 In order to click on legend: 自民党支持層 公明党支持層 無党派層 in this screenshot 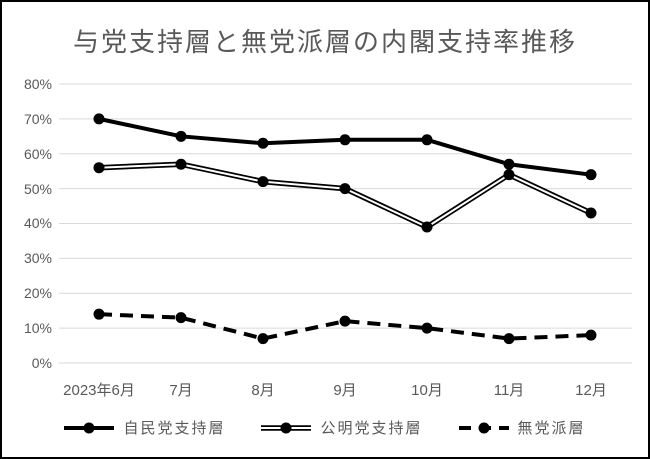, I will do `click(325, 427)`.